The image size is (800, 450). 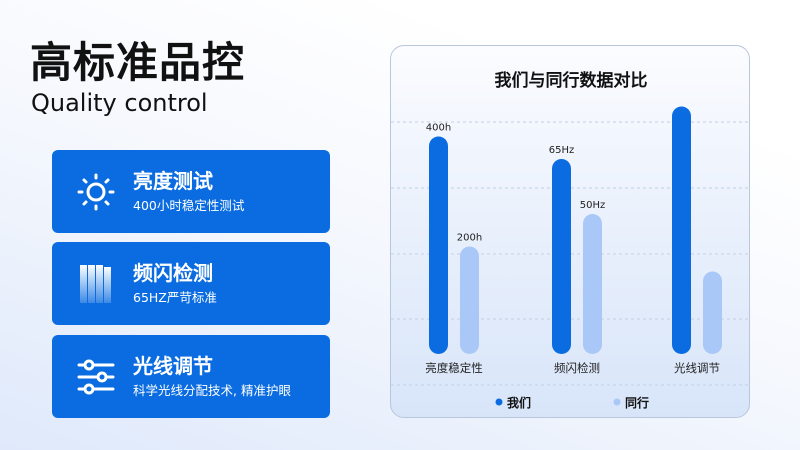 What do you see at coordinates (175, 297) in the screenshot?
I see `feature-desc: 65HZ严苛标准` at bounding box center [175, 297].